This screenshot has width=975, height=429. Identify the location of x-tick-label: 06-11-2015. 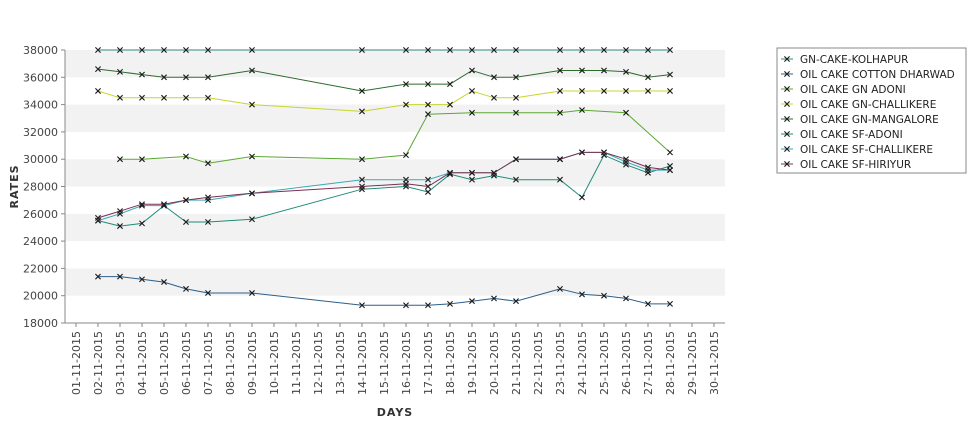
(186, 363).